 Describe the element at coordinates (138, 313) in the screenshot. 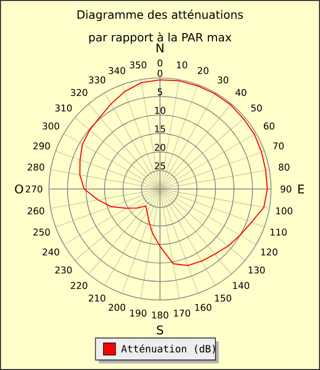

I see `spoke-label: 190` at that location.